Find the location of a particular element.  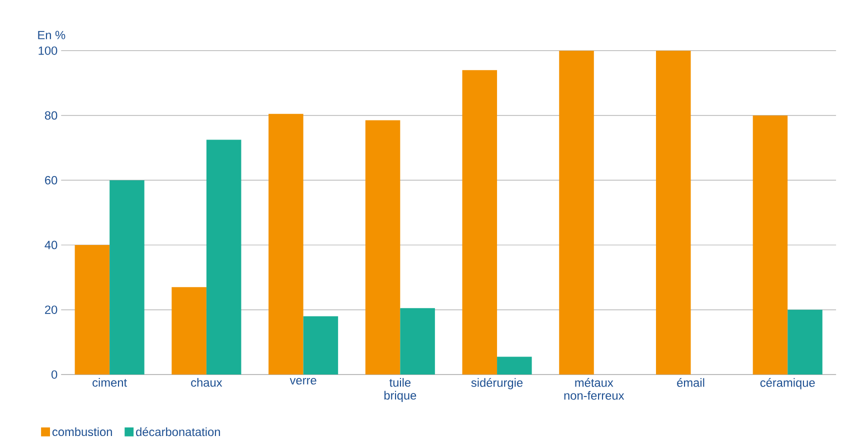

y-tick-label: 20 is located at coordinates (51, 310).